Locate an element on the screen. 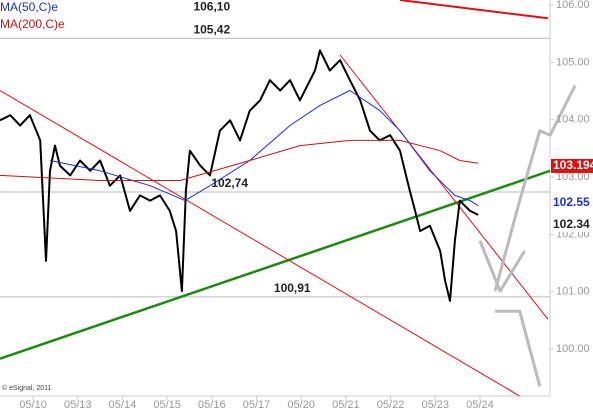 The height and width of the screenshot is (413, 593). price-tag-label: 103.194 is located at coordinates (573, 165).